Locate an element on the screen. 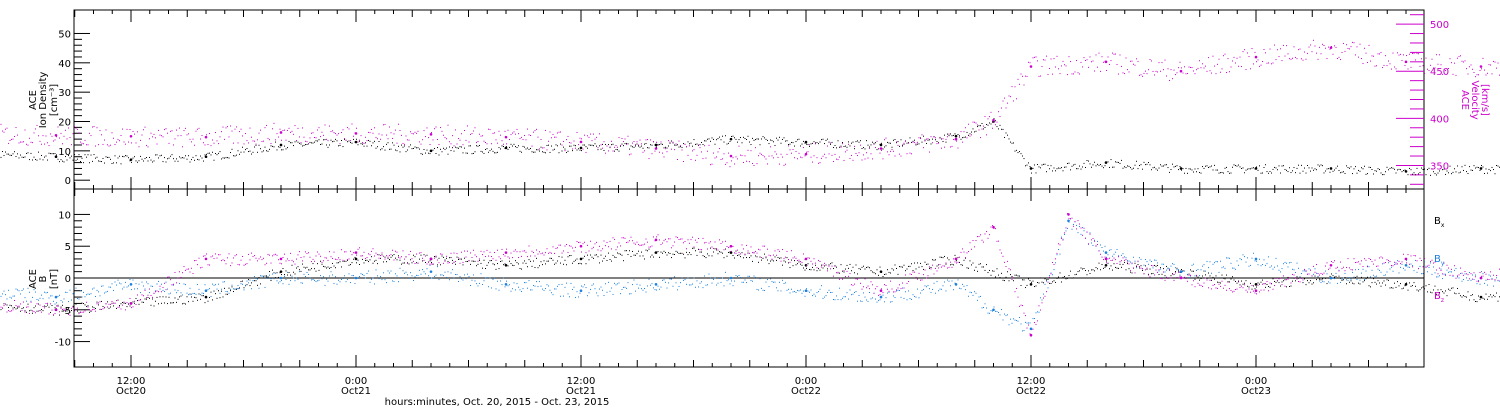 Image resolution: width=1500 pixels, height=410 pixels. velocity-point is located at coordinates (1481, 66).